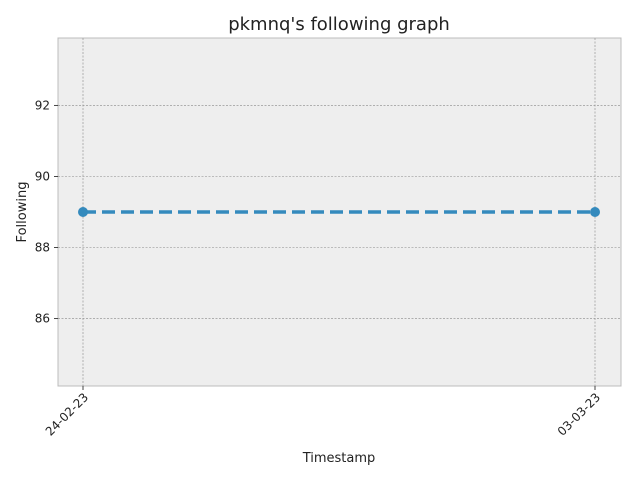  Describe the element at coordinates (42, 248) in the screenshot. I see `y-tick-label: 88` at that location.